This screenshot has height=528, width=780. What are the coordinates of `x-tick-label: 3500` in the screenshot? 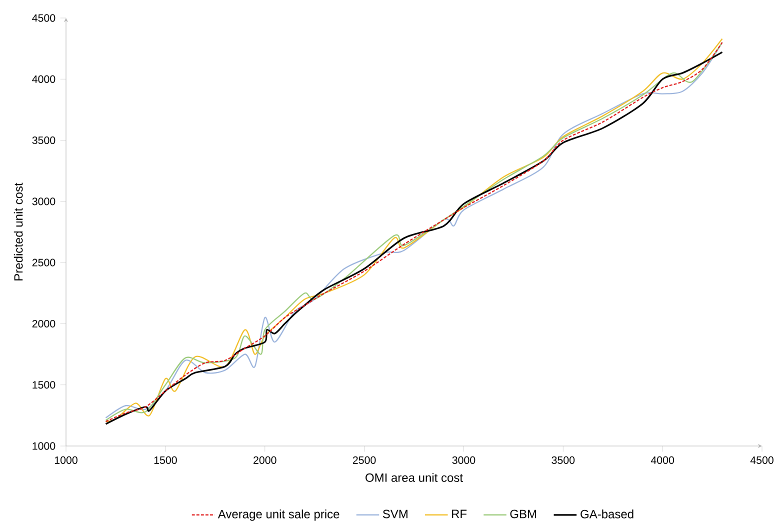 It's located at (563, 460).